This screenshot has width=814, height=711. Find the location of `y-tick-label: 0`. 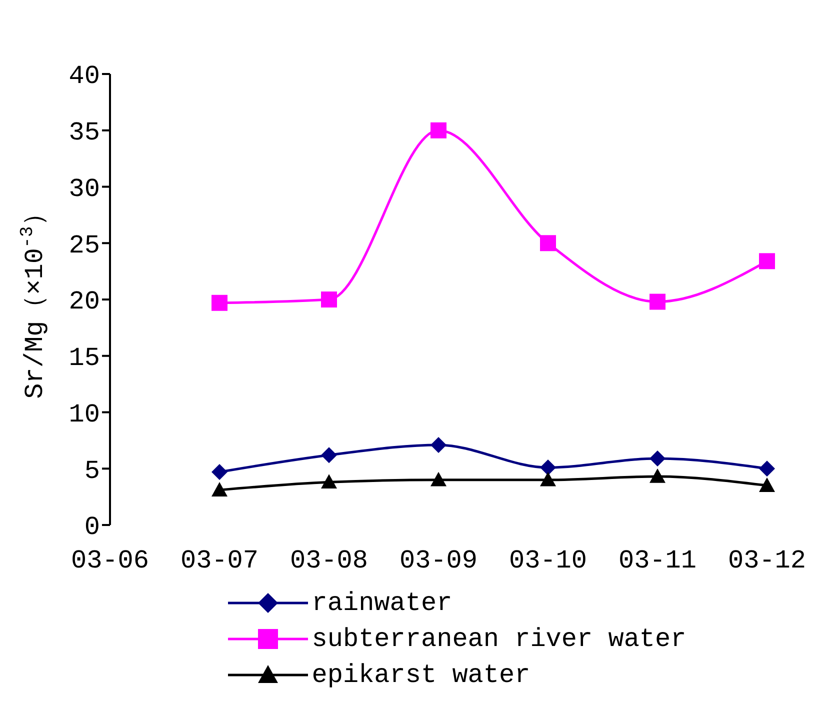

y-tick-label: 0 is located at coordinates (92, 527).